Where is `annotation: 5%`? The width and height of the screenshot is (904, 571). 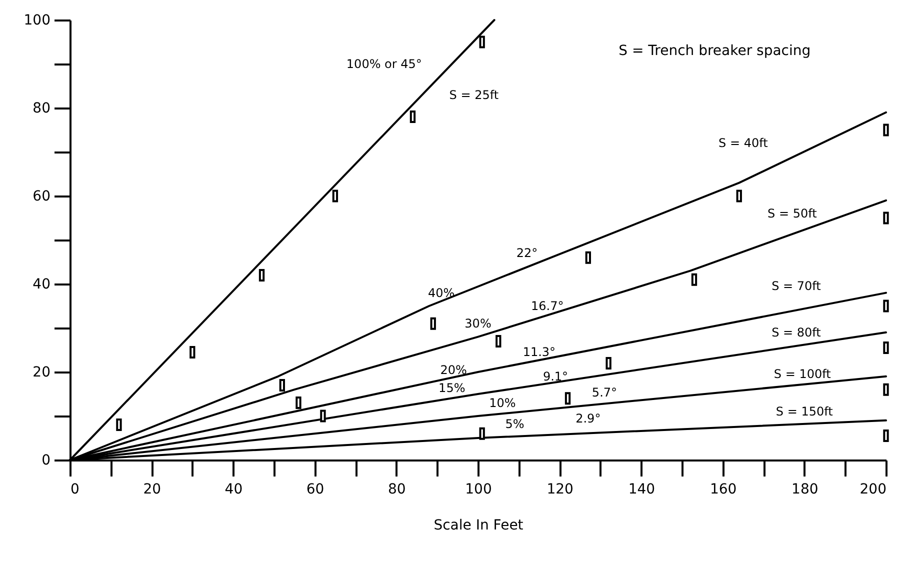
annotation: 5% is located at coordinates (514, 423).